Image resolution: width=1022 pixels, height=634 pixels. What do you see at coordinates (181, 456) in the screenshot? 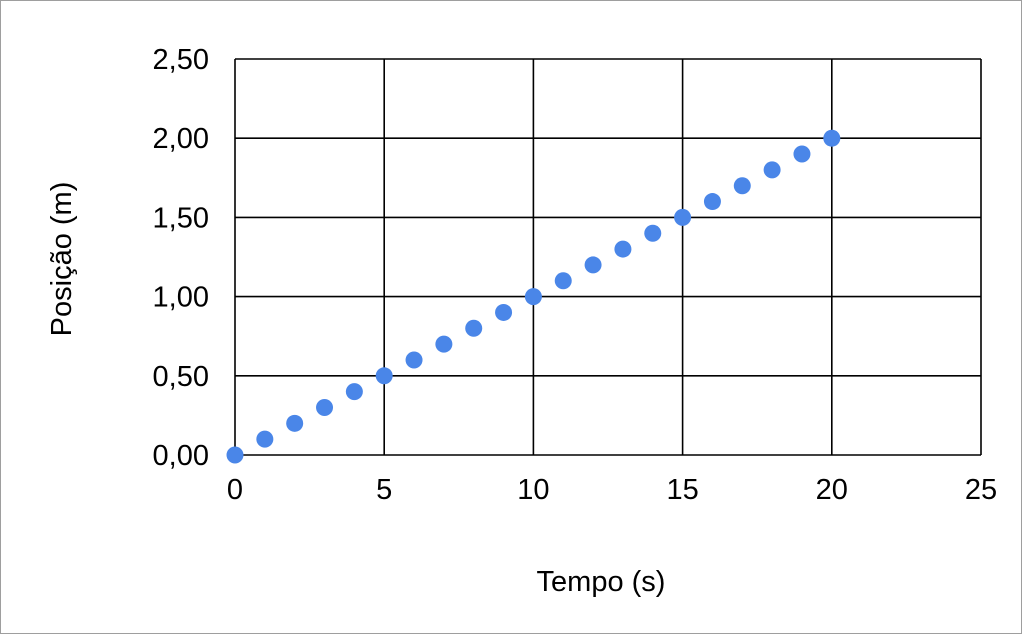
I see `y-tick-label: 0,00` at bounding box center [181, 456].